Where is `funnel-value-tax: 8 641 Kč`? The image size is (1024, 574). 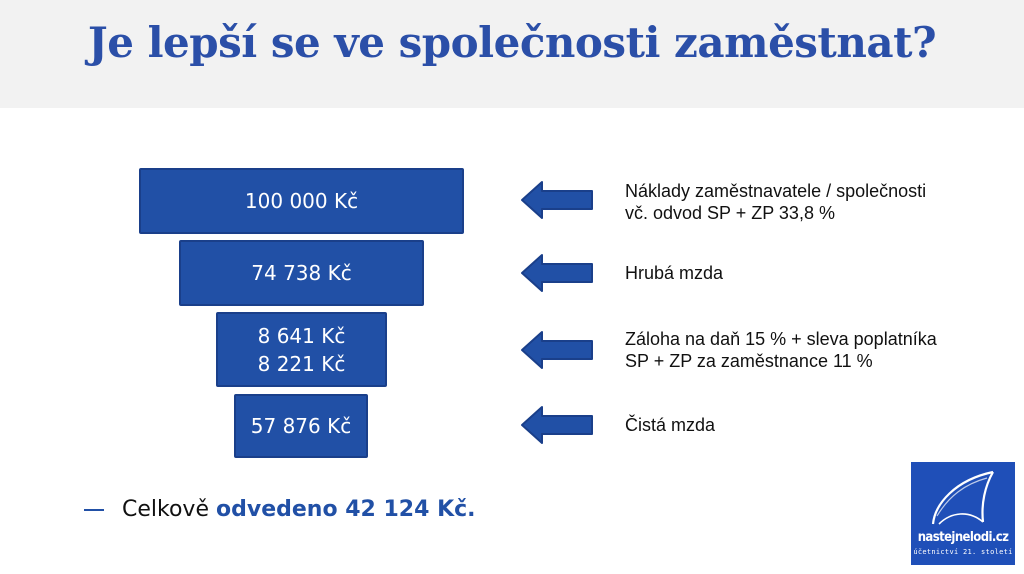 funnel-value-tax: 8 641 Kč is located at coordinates (301, 335).